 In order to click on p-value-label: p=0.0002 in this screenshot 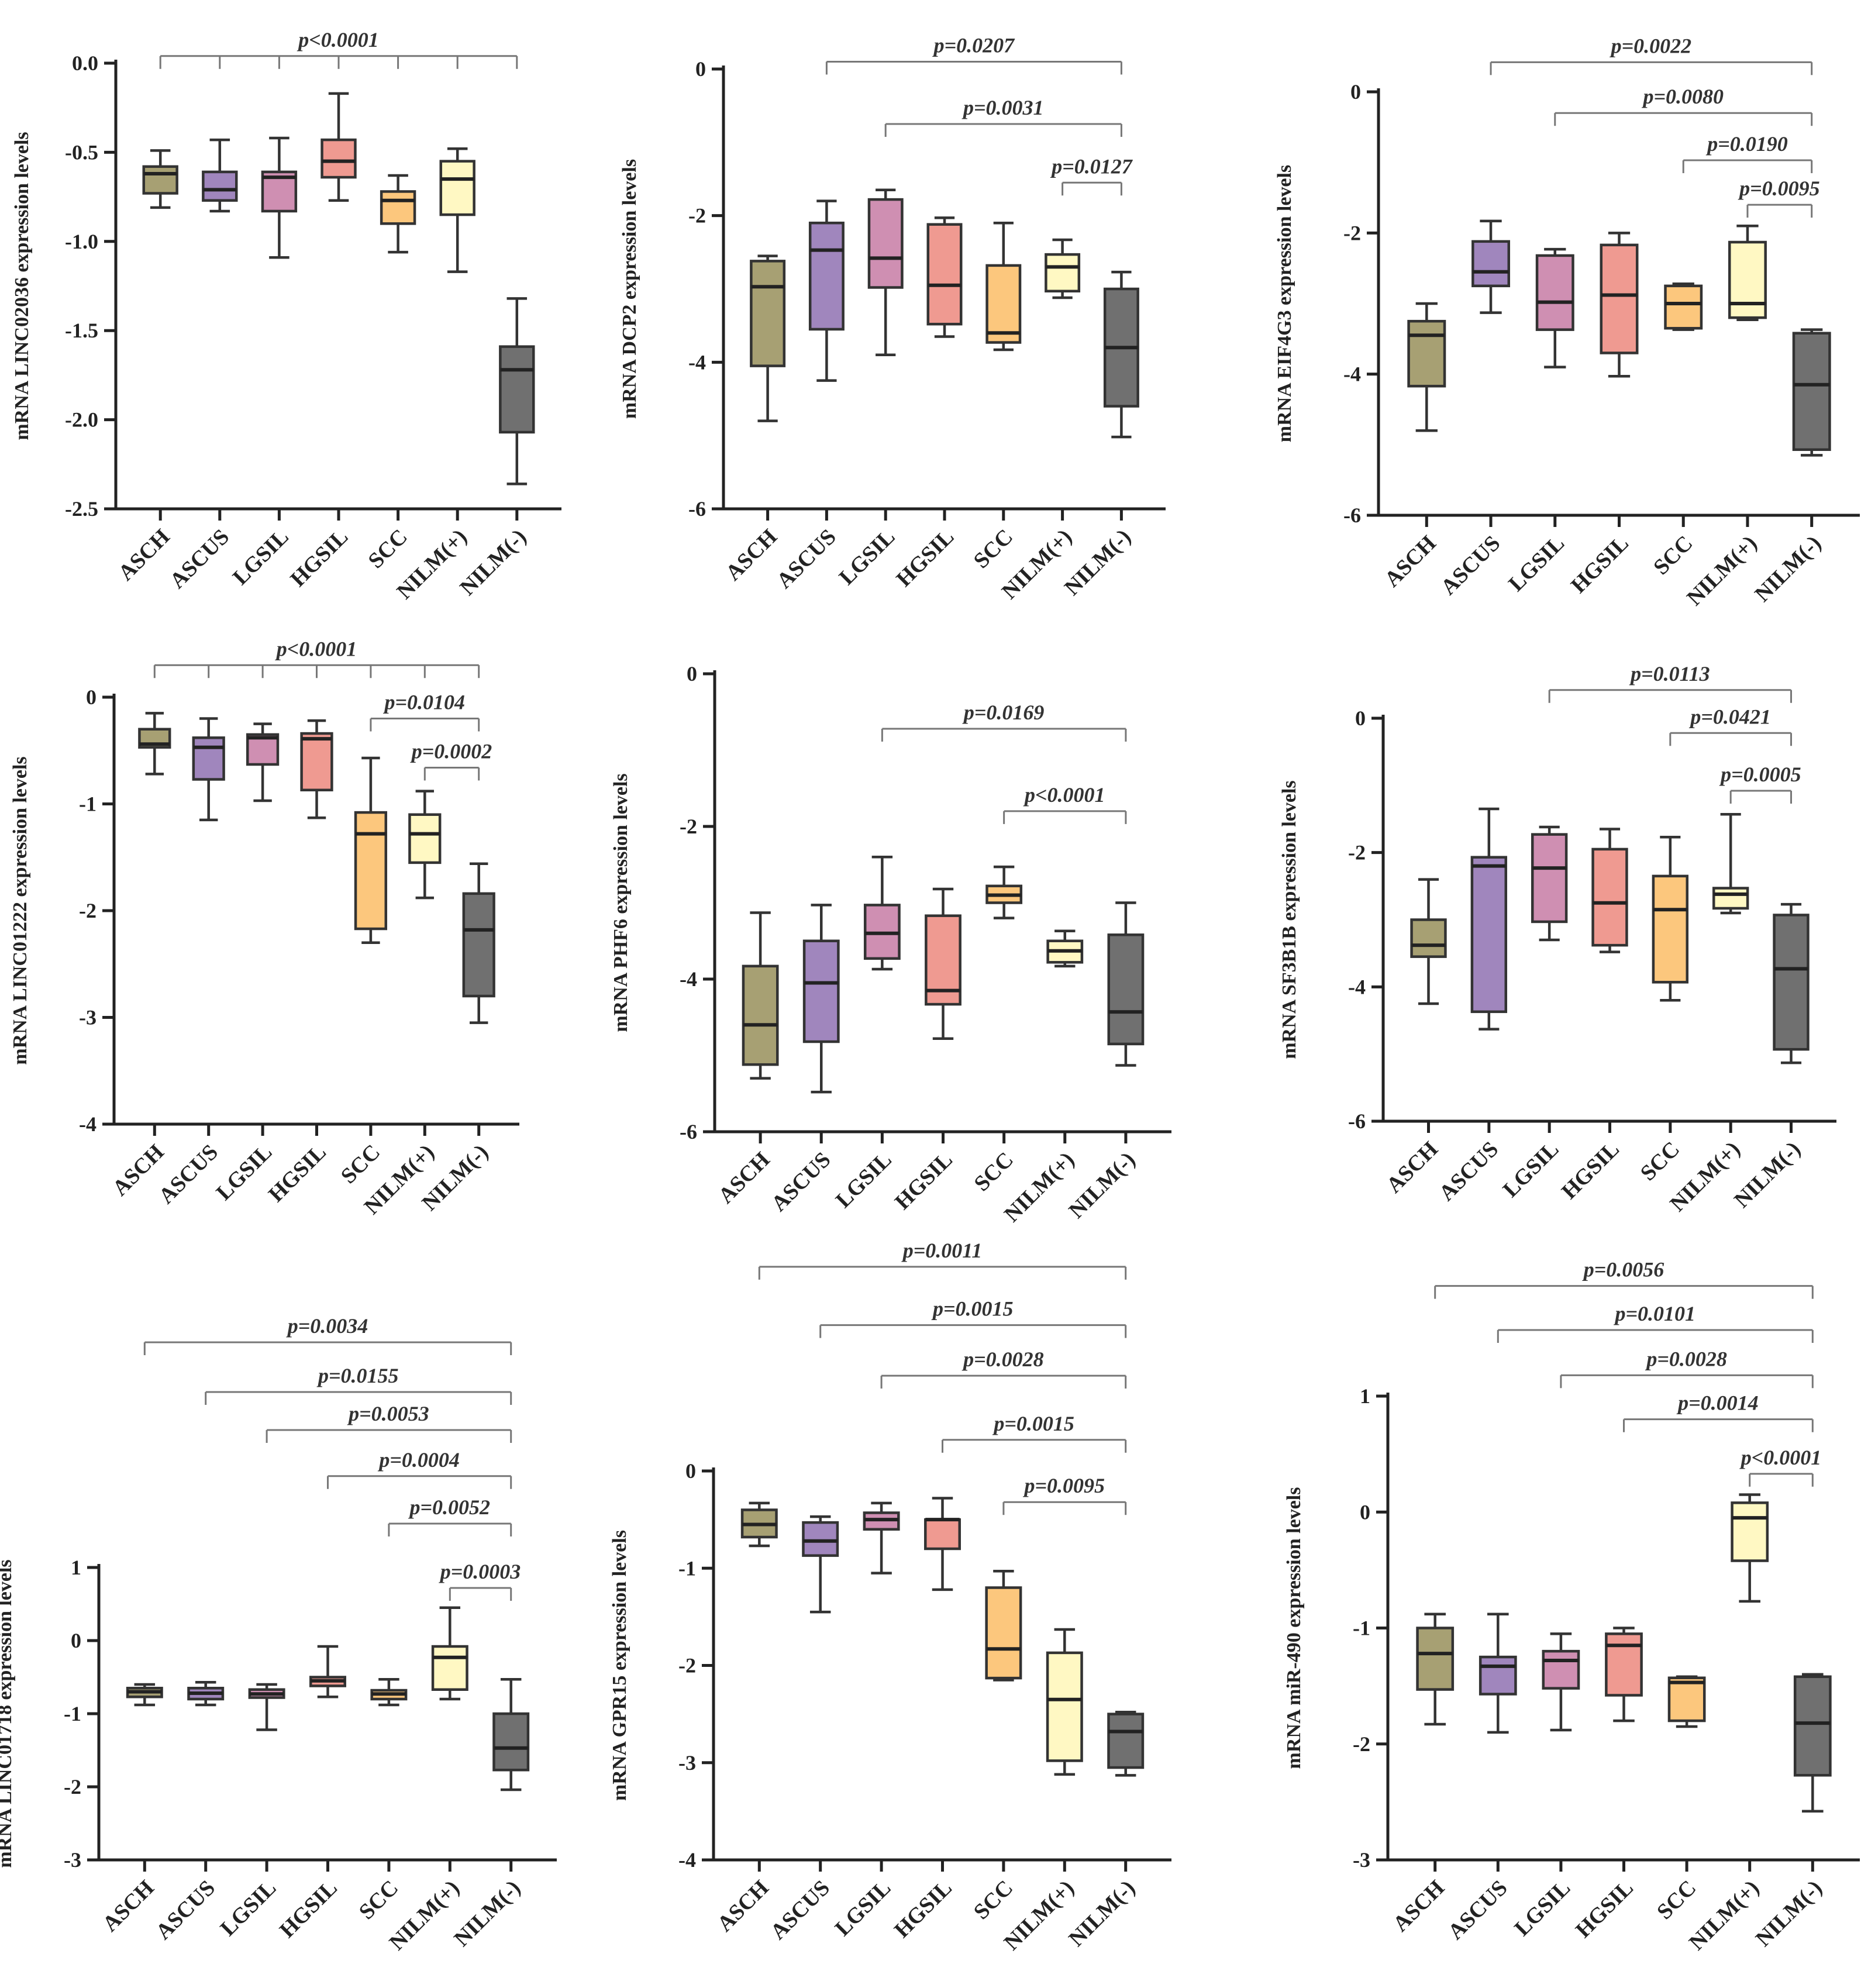, I will do `click(451, 751)`.